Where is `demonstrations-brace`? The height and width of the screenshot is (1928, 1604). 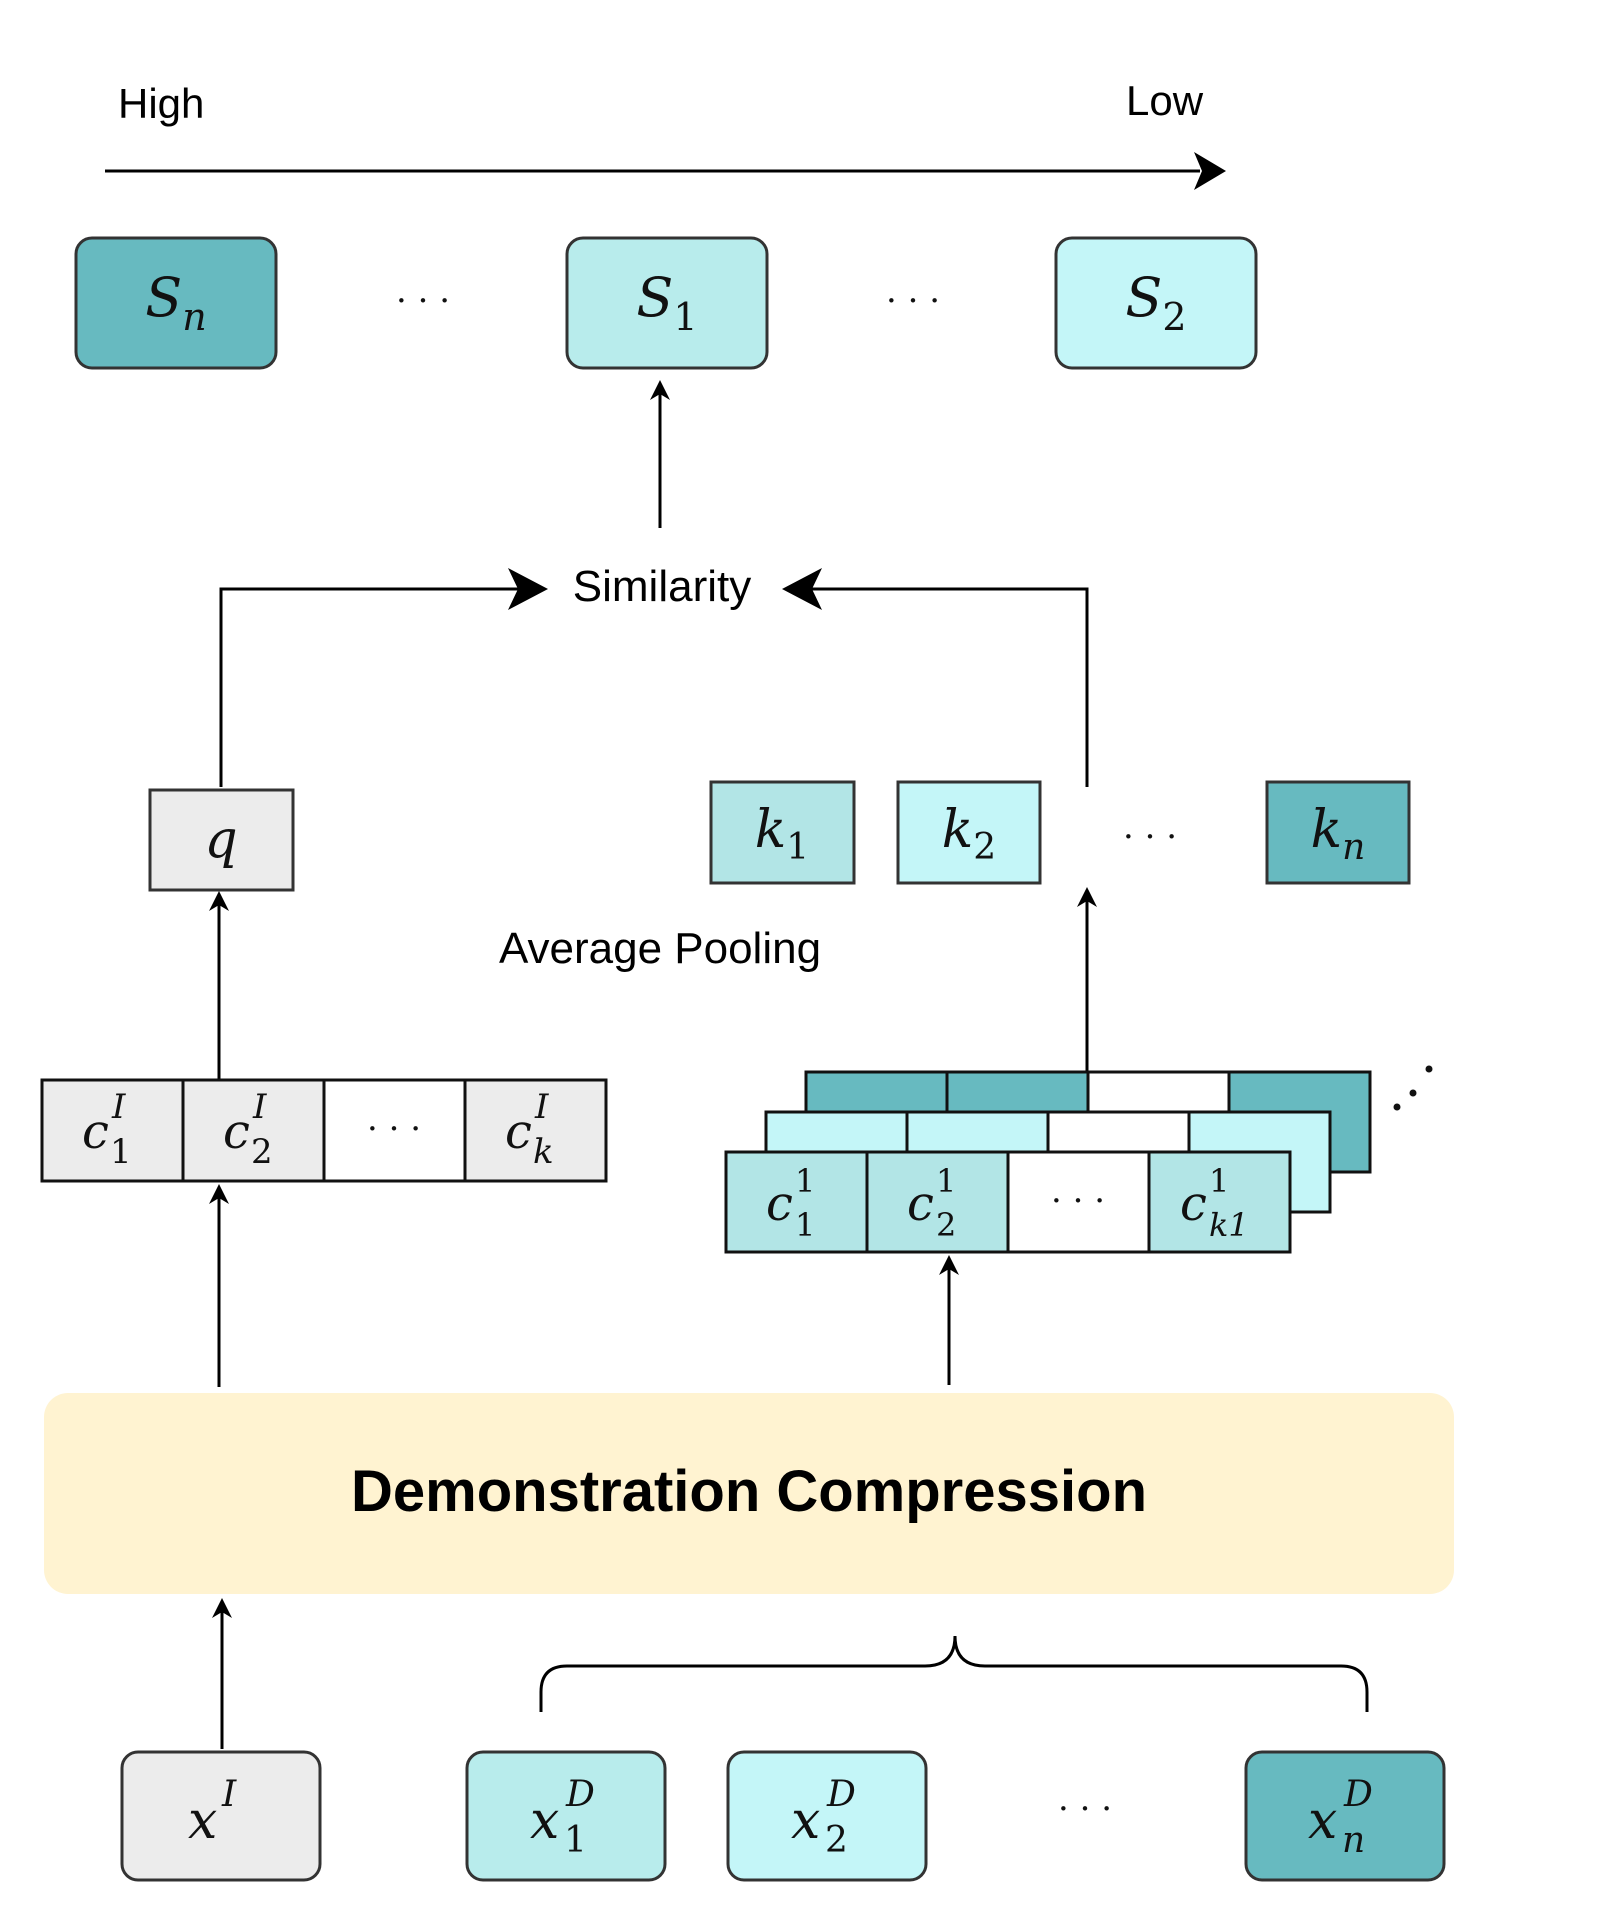
demonstrations-brace is located at coordinates (954, 1673).